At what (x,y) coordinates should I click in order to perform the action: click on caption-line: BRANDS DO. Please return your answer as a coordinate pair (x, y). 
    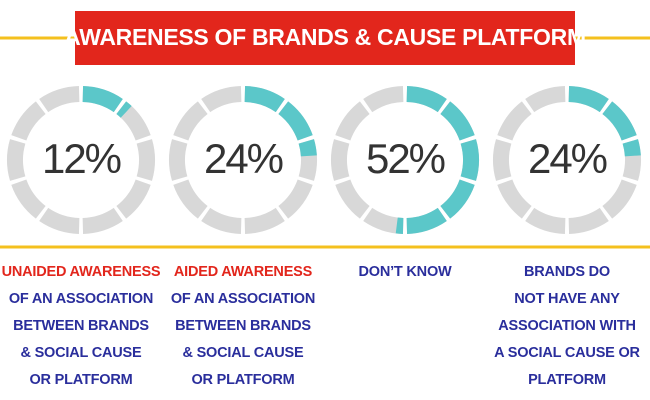
    Looking at the image, I should click on (567, 272).